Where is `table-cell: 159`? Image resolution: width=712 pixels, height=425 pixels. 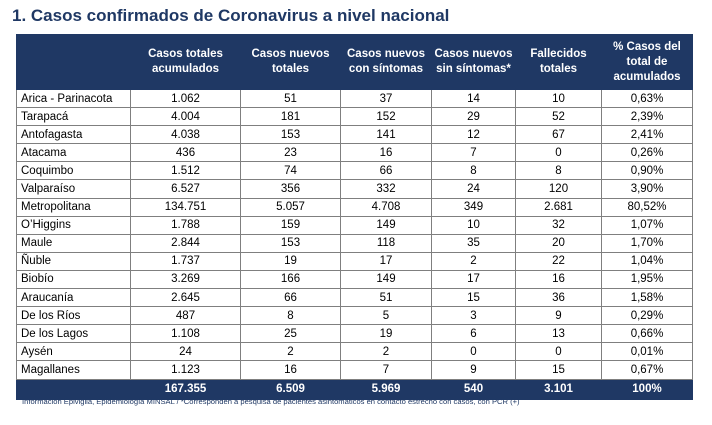
table-cell: 159 is located at coordinates (290, 225).